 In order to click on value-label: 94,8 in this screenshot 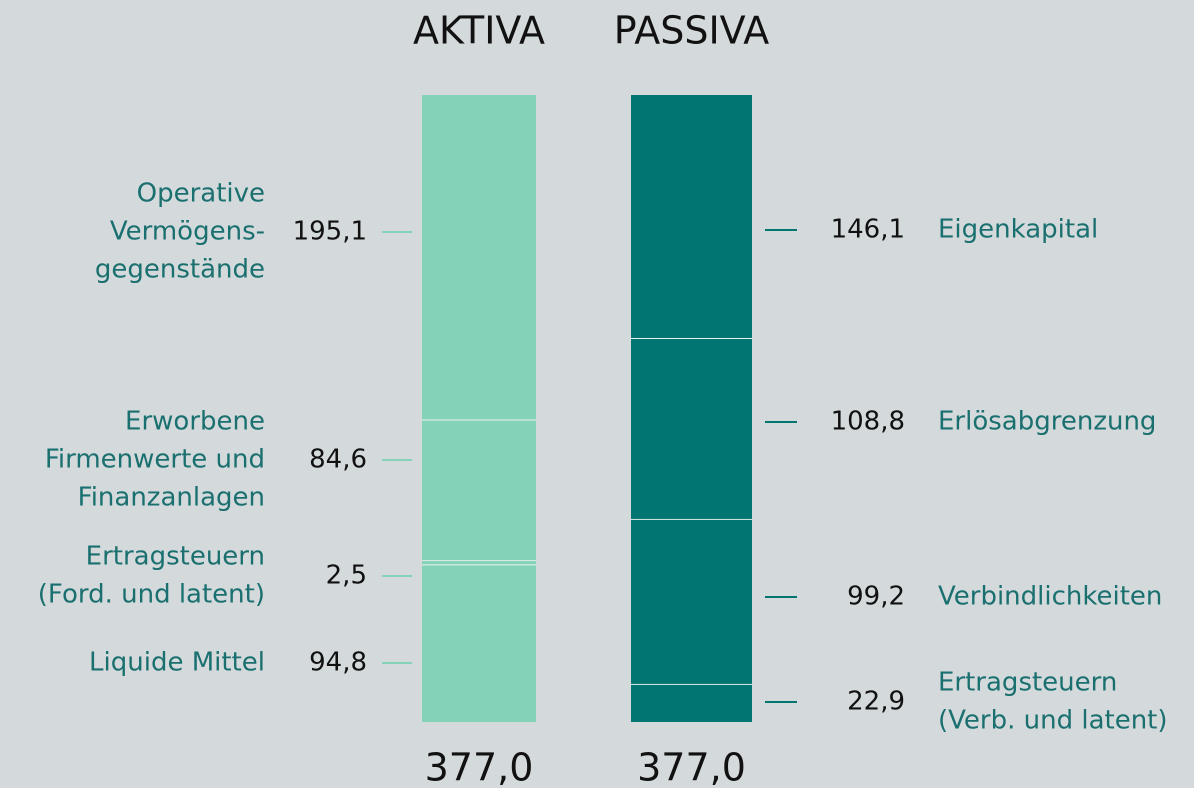, I will do `click(338, 663)`.